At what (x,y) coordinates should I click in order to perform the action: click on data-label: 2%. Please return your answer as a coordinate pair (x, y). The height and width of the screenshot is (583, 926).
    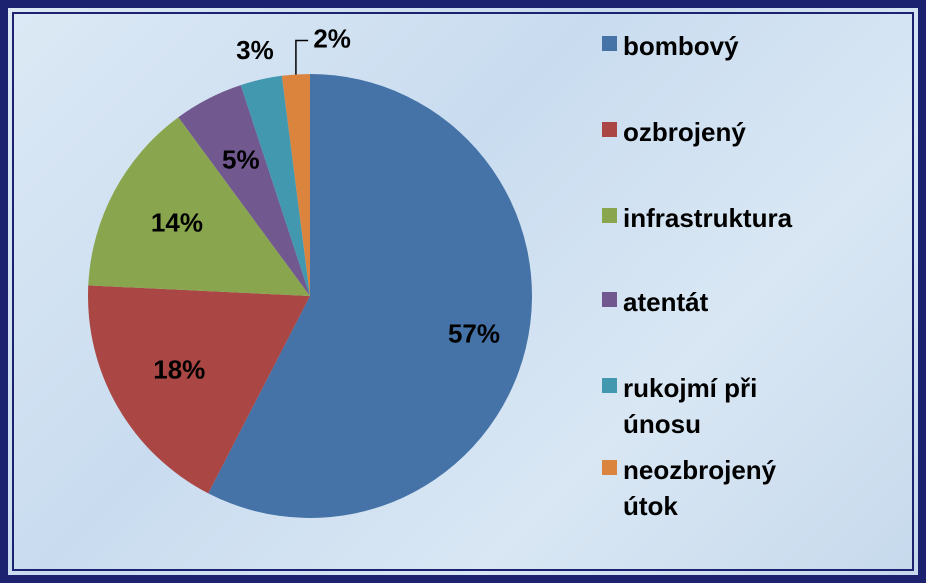
    Looking at the image, I should click on (332, 38).